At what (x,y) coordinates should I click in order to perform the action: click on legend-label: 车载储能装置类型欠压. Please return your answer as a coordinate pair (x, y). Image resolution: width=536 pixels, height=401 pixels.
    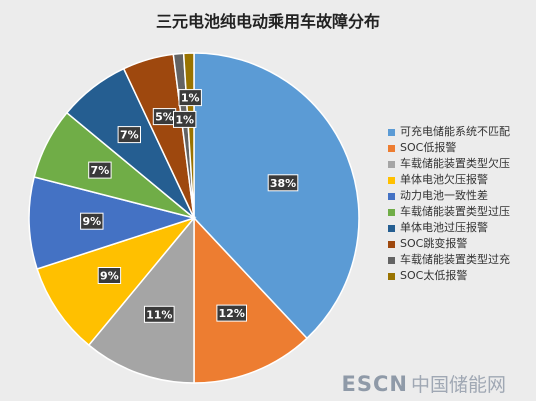
    Looking at the image, I should click on (455, 163).